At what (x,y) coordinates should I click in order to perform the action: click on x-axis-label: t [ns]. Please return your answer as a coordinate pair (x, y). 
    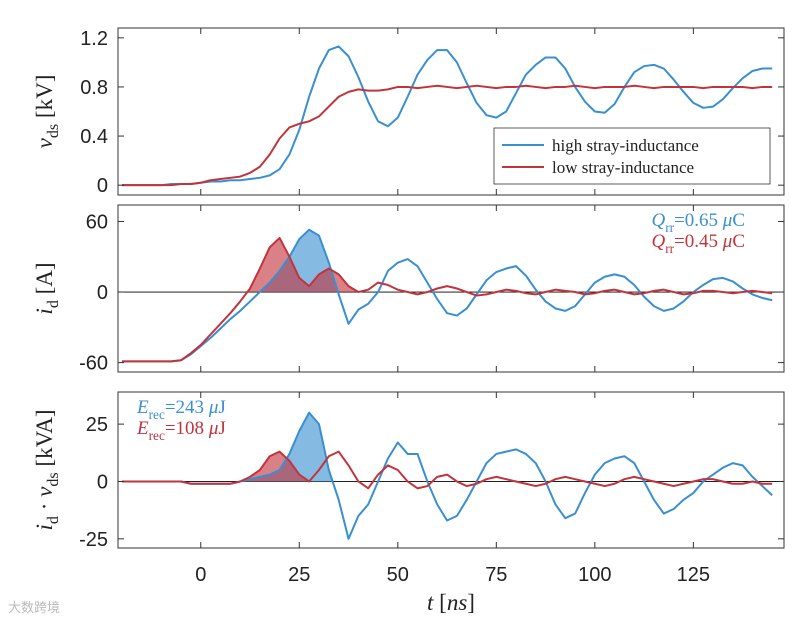
    Looking at the image, I should click on (451, 602).